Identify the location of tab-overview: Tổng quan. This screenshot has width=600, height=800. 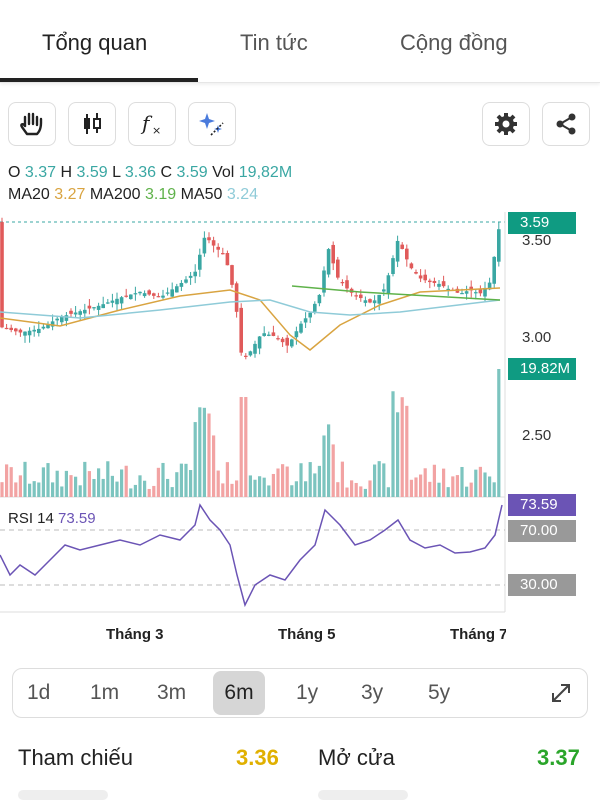
(95, 42).